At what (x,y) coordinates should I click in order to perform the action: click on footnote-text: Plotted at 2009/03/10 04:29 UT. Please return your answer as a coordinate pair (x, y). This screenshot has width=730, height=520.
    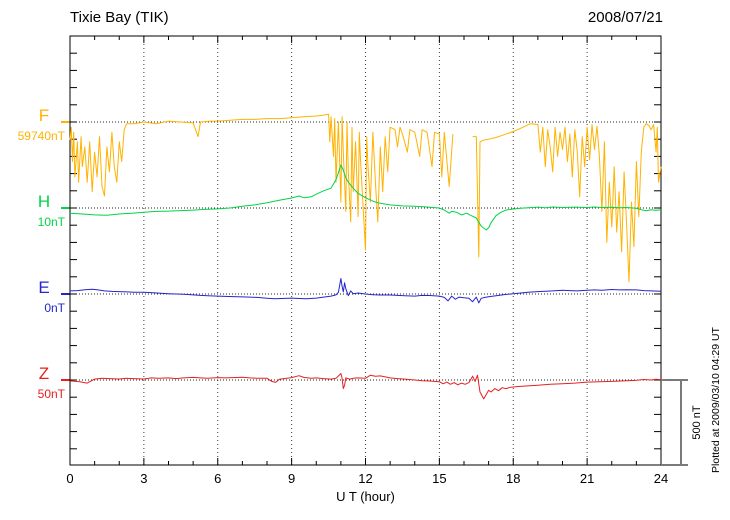
    Looking at the image, I should click on (716, 399).